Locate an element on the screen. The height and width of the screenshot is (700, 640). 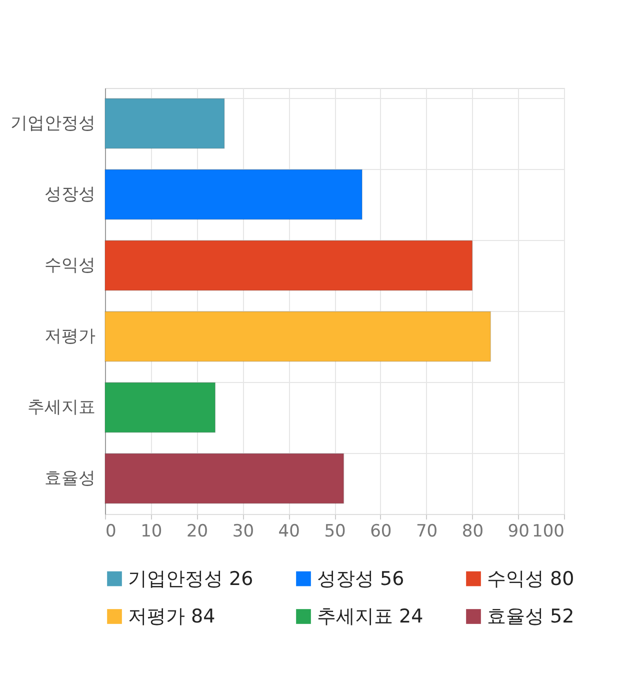
x-tick-label: 90 is located at coordinates (519, 532).